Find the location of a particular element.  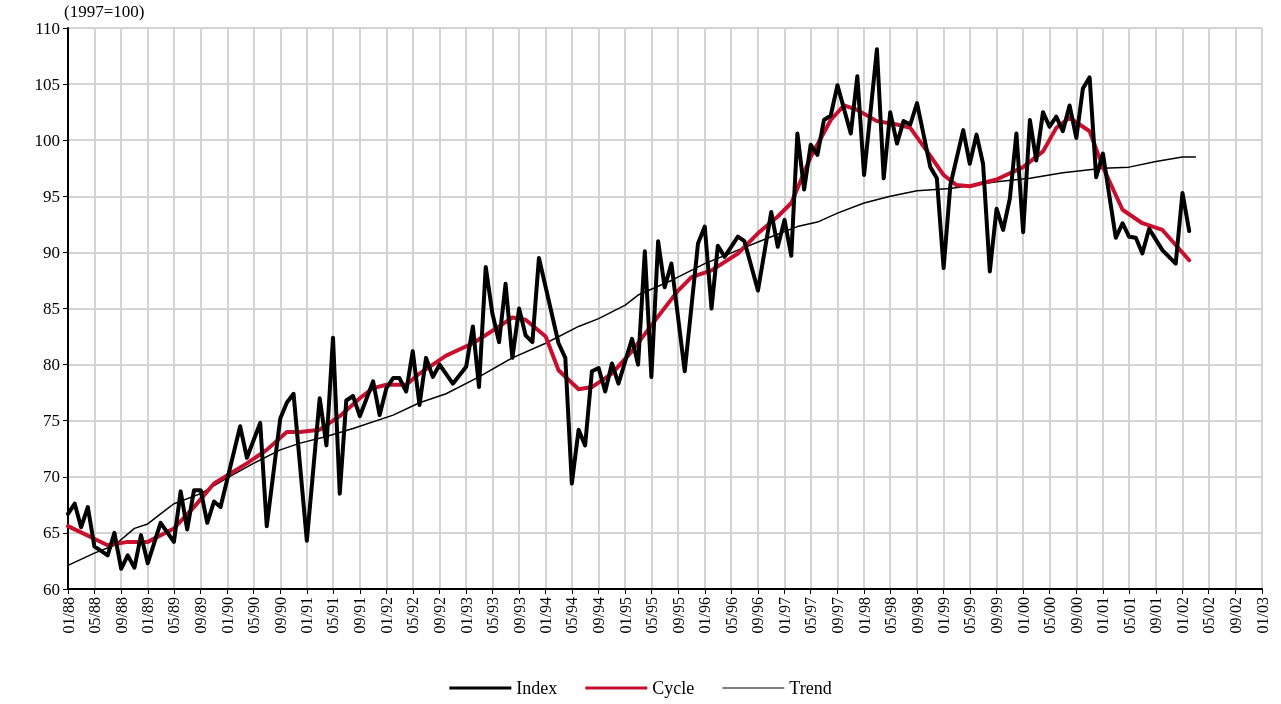

y-tick-label: 95 is located at coordinates (51, 196).